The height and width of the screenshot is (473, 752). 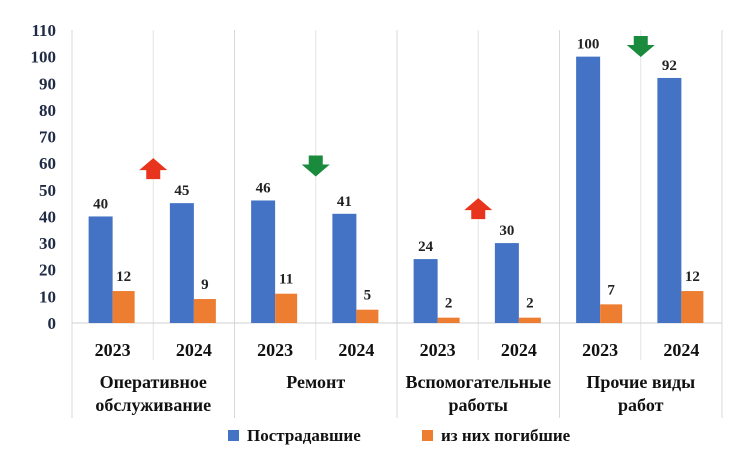 What do you see at coordinates (47, 296) in the screenshot?
I see `y-tick-label: 10` at bounding box center [47, 296].